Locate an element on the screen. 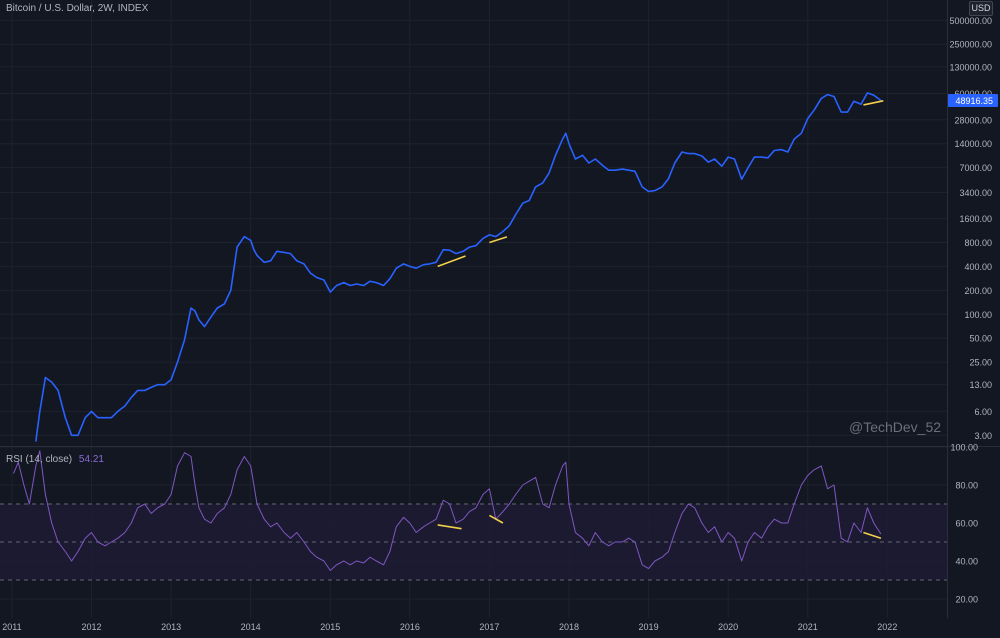  price-tick-label: 3400.00 is located at coordinates (975, 193).